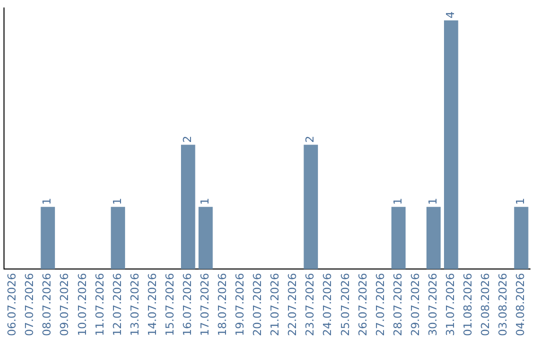 This screenshot has height=340, width=540. Describe the element at coordinates (467, 304) in the screenshot. I see `x-tick-label: 01.08.2026` at that location.